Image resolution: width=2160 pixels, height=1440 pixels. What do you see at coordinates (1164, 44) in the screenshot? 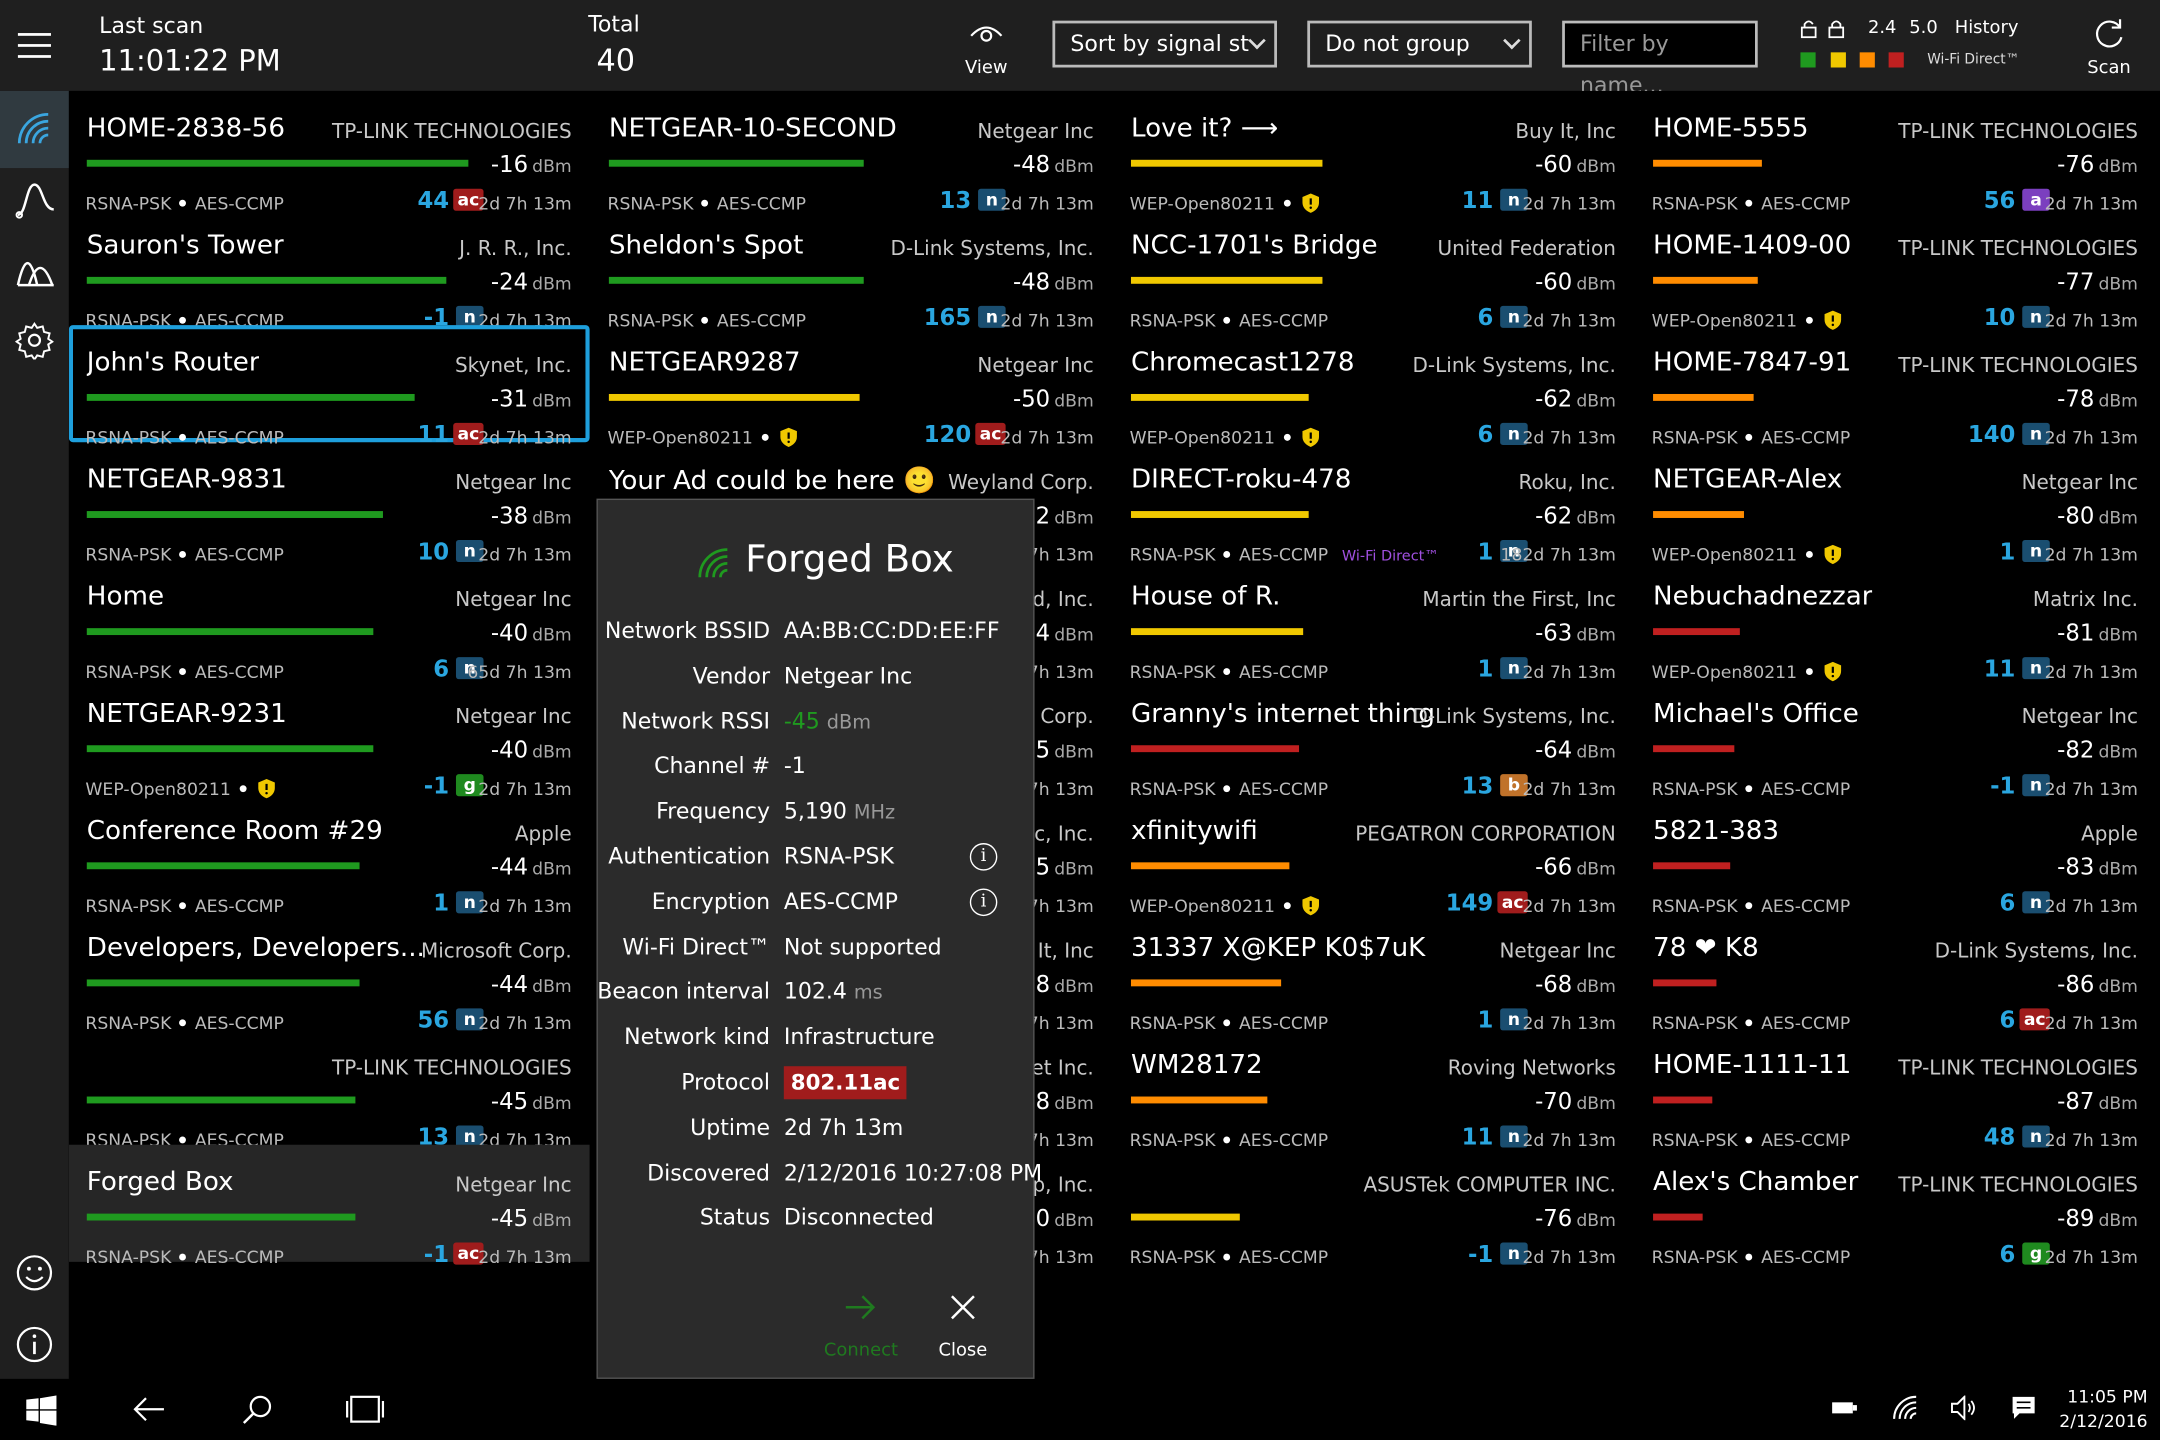
I see `sort-dropdown: Sort by signal st` at bounding box center [1164, 44].